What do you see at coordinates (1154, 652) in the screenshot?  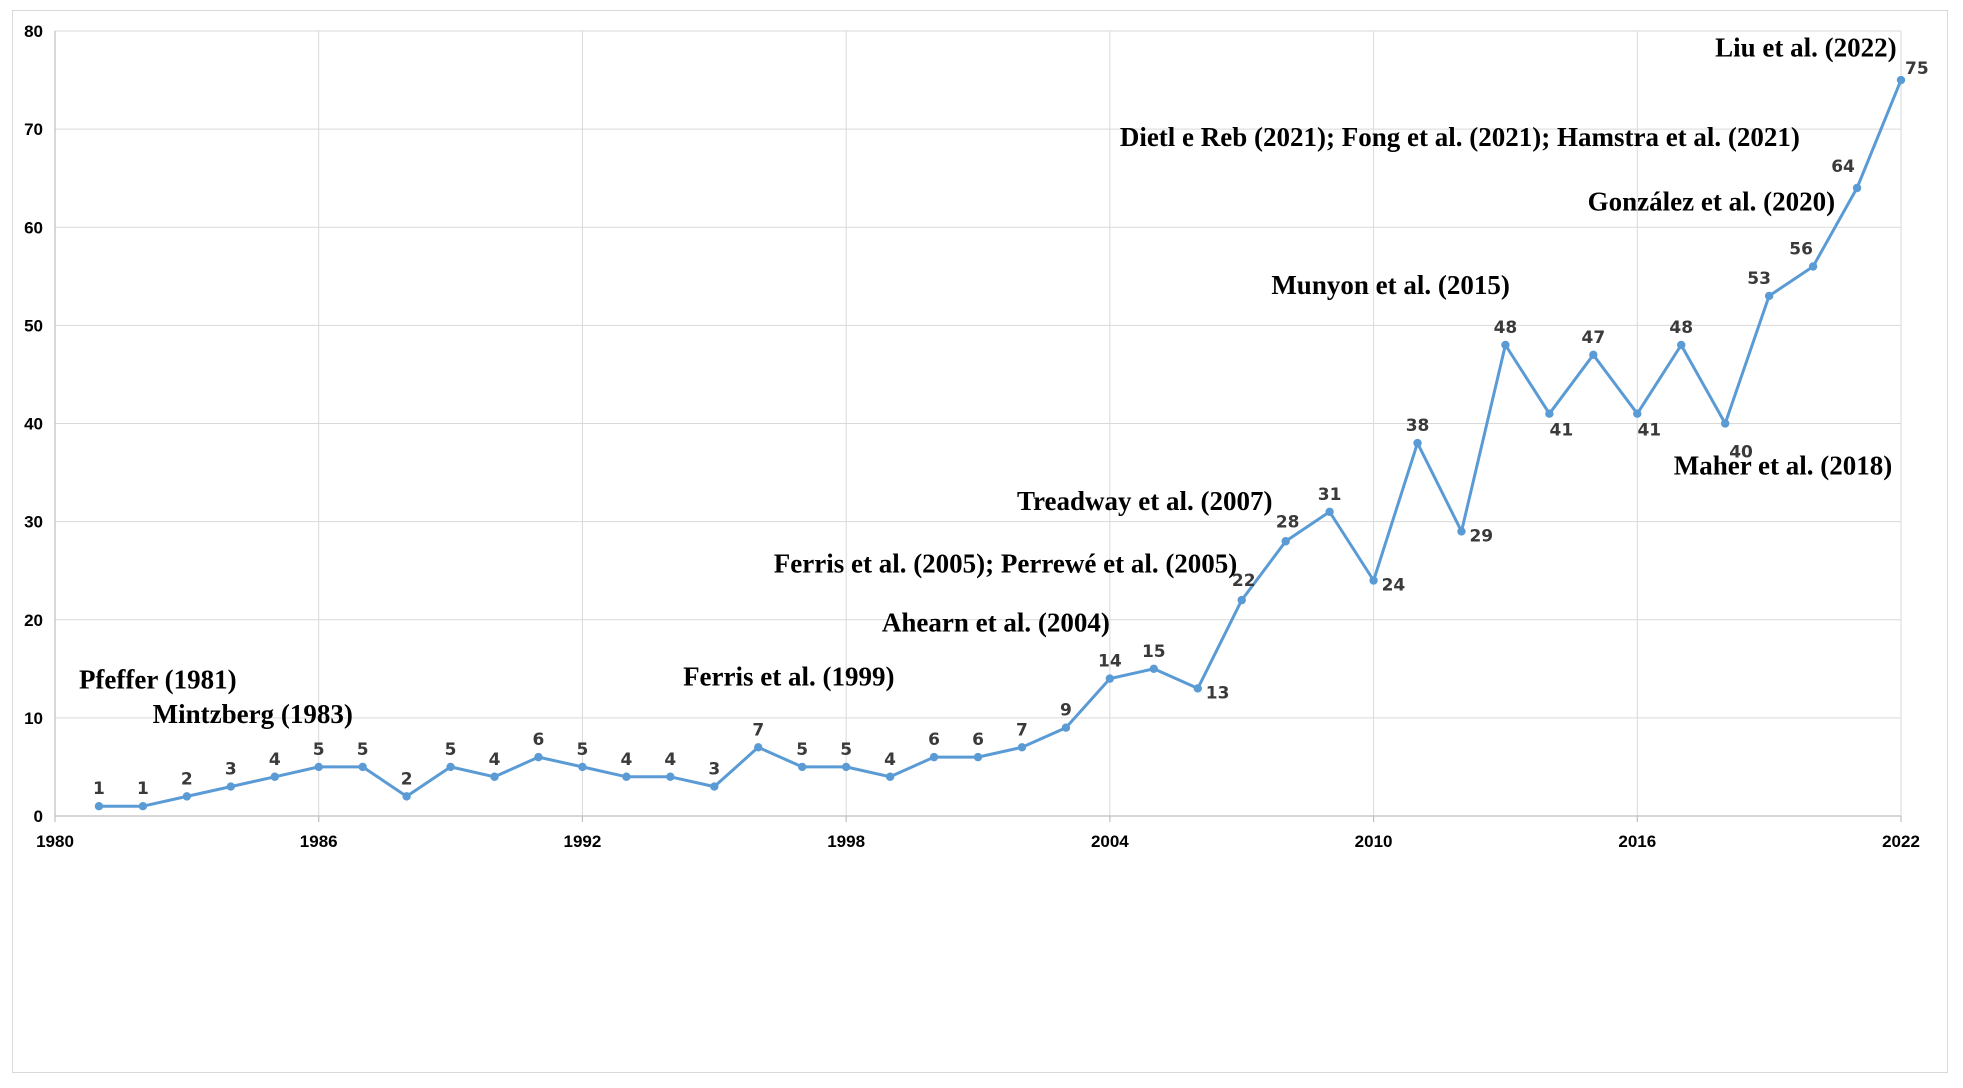 I see `data-label: 15` at bounding box center [1154, 652].